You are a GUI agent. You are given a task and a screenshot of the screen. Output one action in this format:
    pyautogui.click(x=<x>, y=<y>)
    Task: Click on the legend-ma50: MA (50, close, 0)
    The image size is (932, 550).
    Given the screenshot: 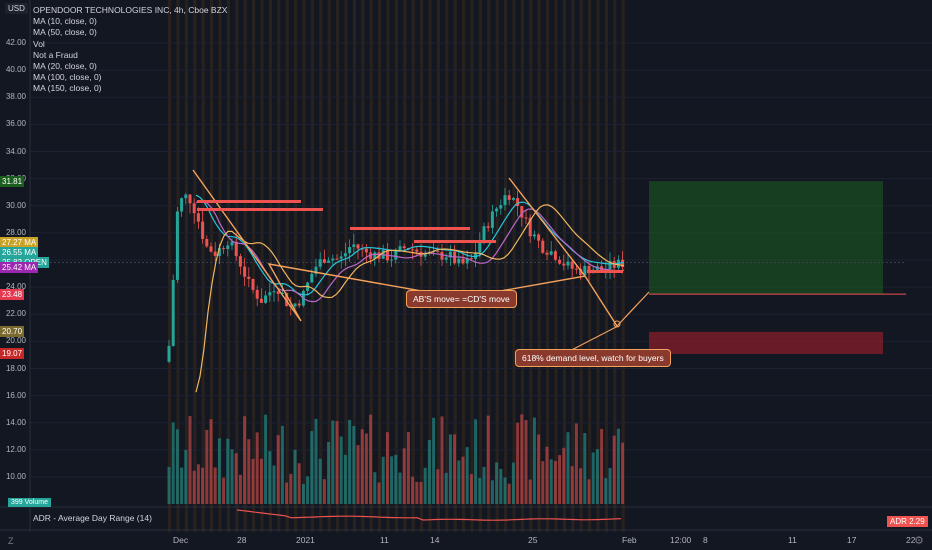 What is the action you would take?
    pyautogui.click(x=65, y=32)
    